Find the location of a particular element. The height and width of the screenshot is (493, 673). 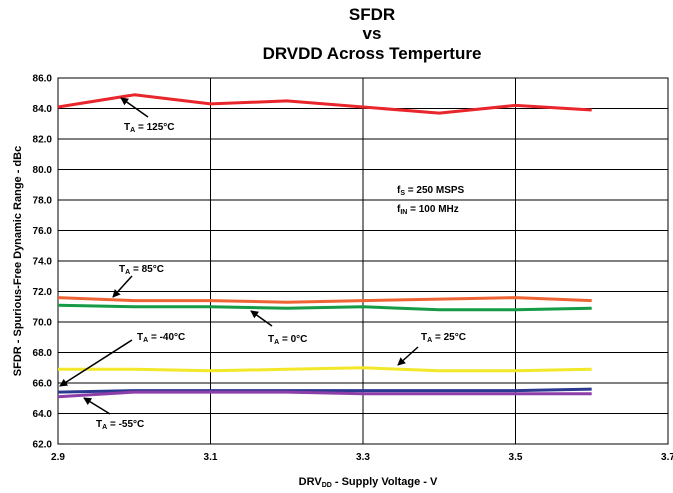

annotation-0c: TA = 0°C is located at coordinates (287, 340).